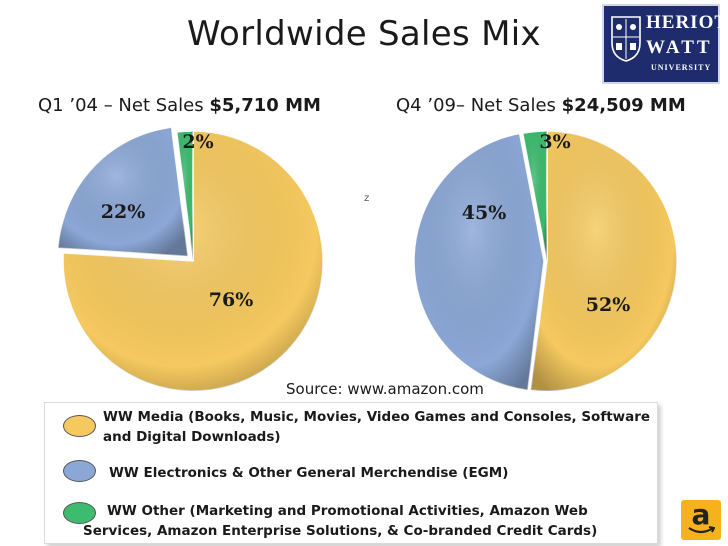  Describe the element at coordinates (681, 67) in the screenshot. I see `logo-line3: UNIVERSITY` at that location.